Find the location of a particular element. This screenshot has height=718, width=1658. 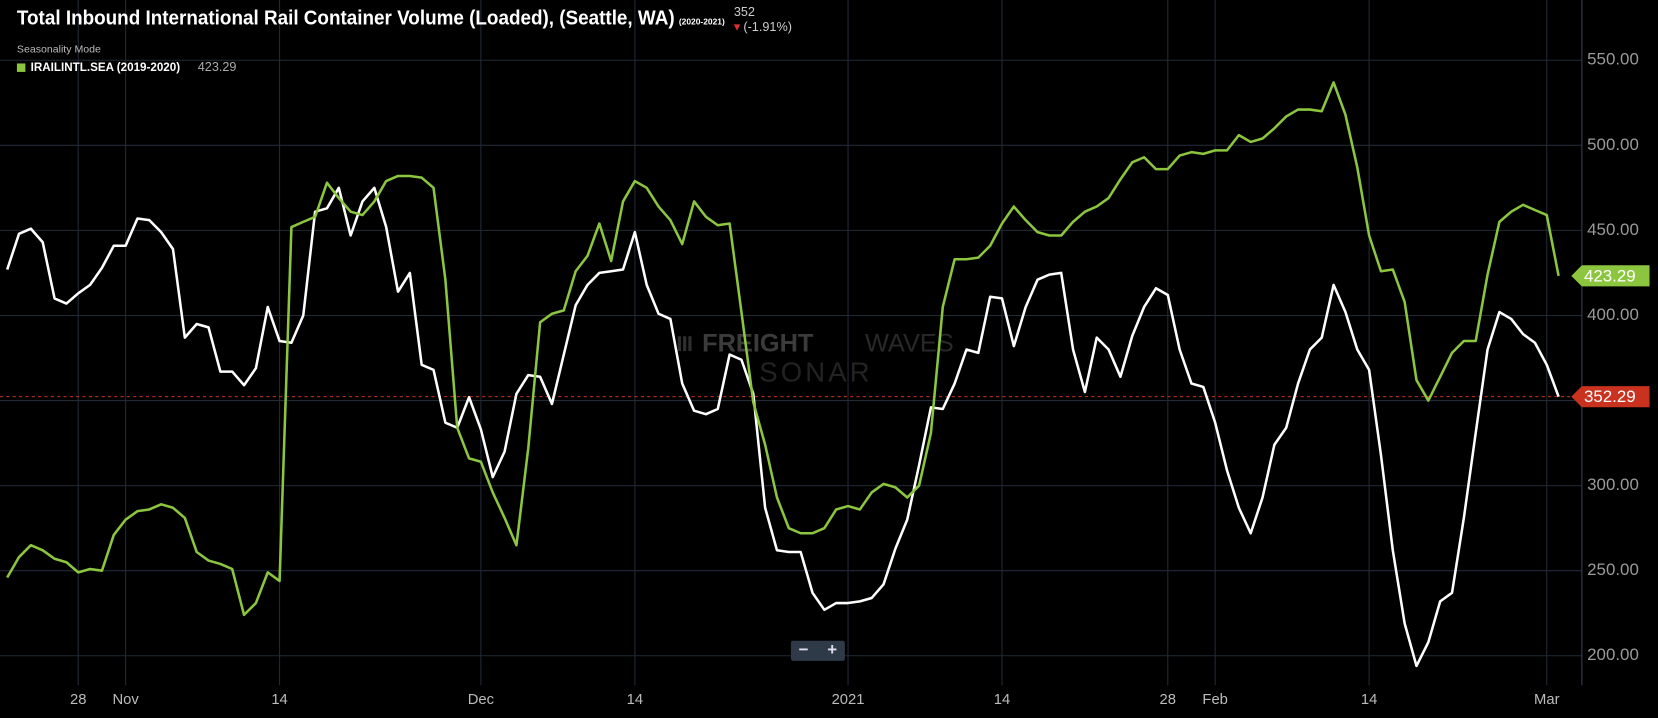

subtitle: Seasonality Mode is located at coordinates (59, 50).